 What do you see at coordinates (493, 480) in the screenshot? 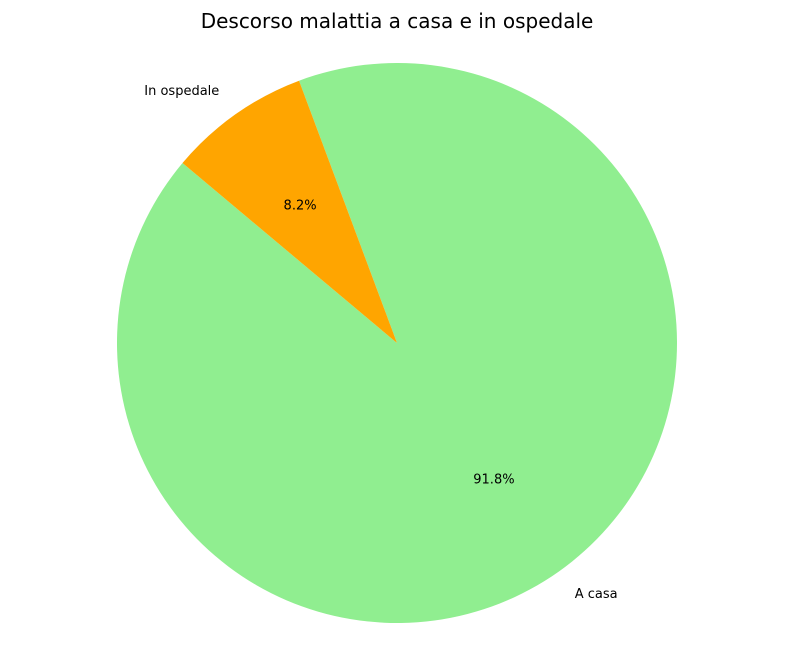
I see `pct-label-a-casa: 91.8%` at bounding box center [493, 480].